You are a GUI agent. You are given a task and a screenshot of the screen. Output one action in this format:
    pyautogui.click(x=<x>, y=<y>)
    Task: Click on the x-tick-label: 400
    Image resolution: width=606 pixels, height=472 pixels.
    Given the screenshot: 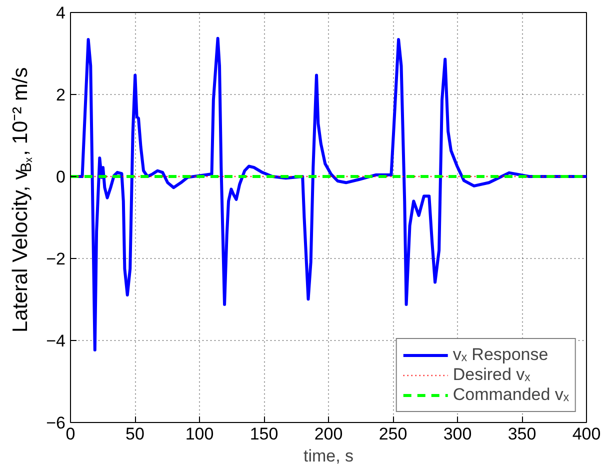 What is the action you would take?
    pyautogui.click(x=586, y=434)
    